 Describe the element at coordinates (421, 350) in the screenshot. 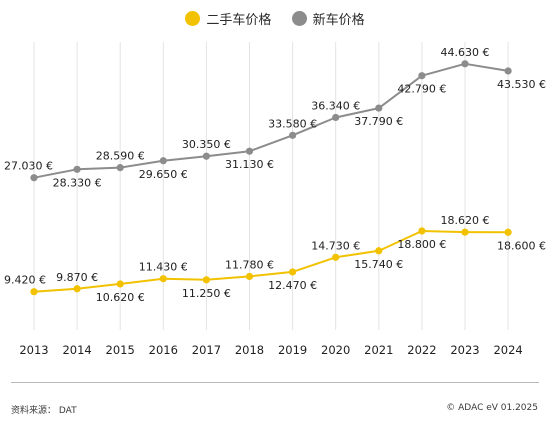

I see `x-tick-label: 2022` at that location.